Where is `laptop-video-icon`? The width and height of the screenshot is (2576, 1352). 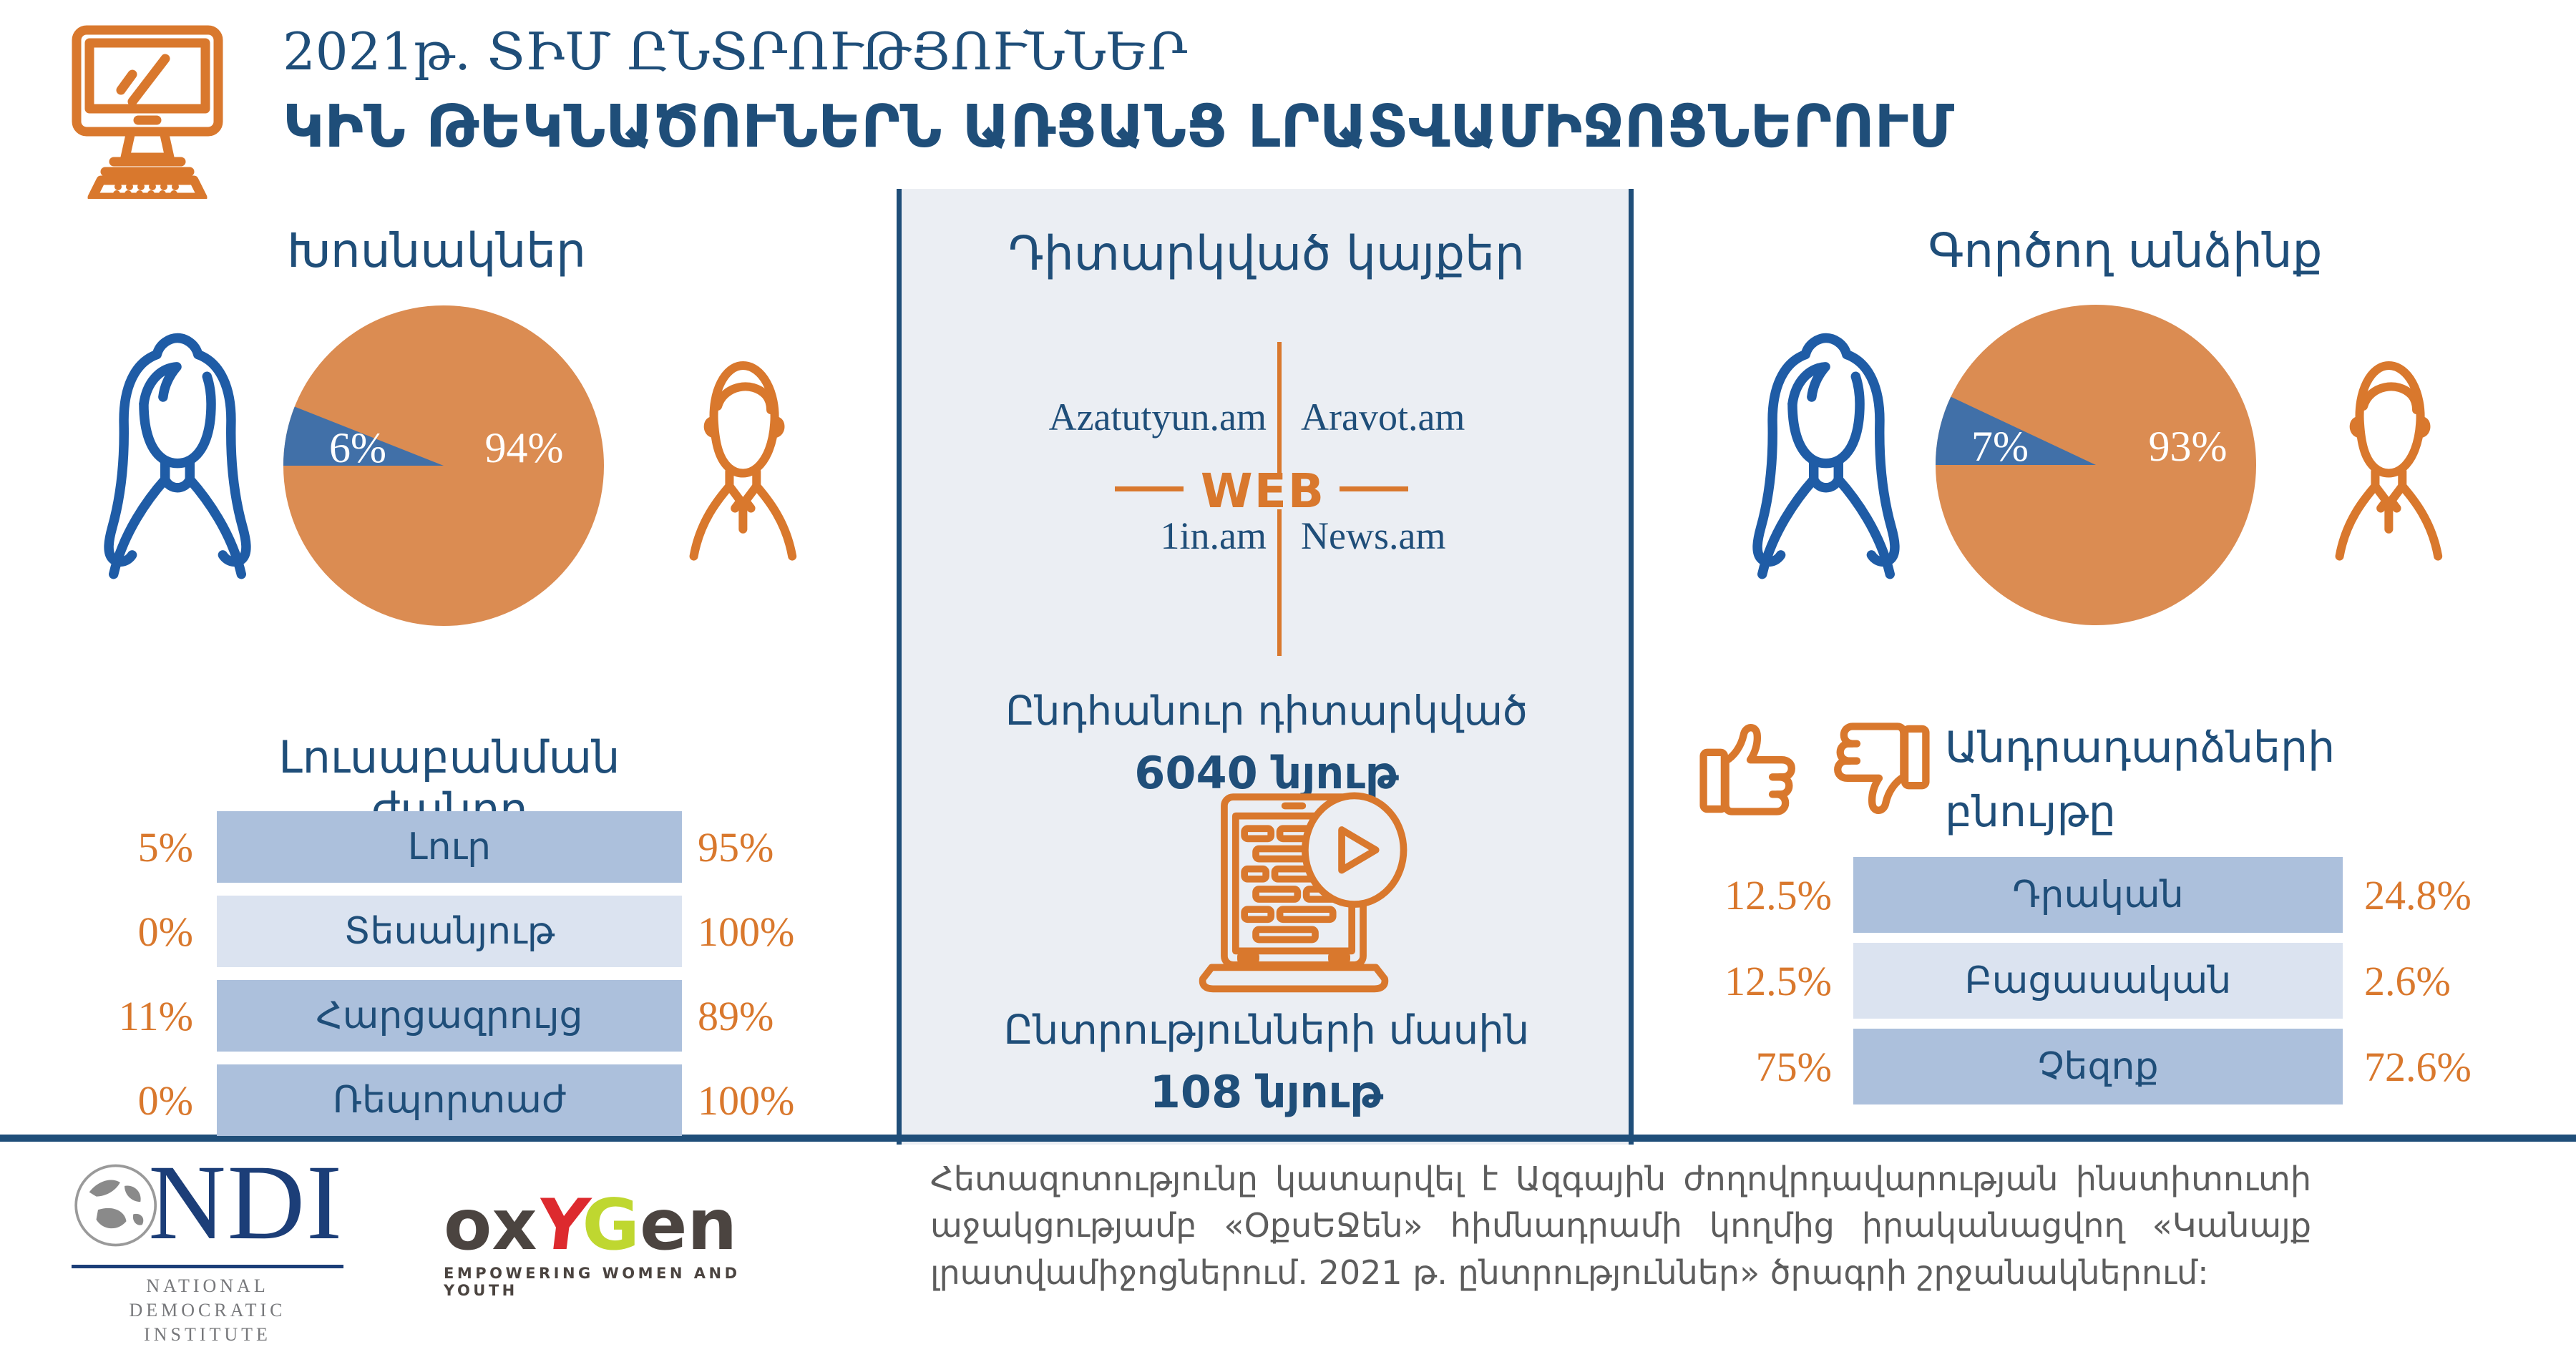
laptop-video-icon is located at coordinates (1303, 892).